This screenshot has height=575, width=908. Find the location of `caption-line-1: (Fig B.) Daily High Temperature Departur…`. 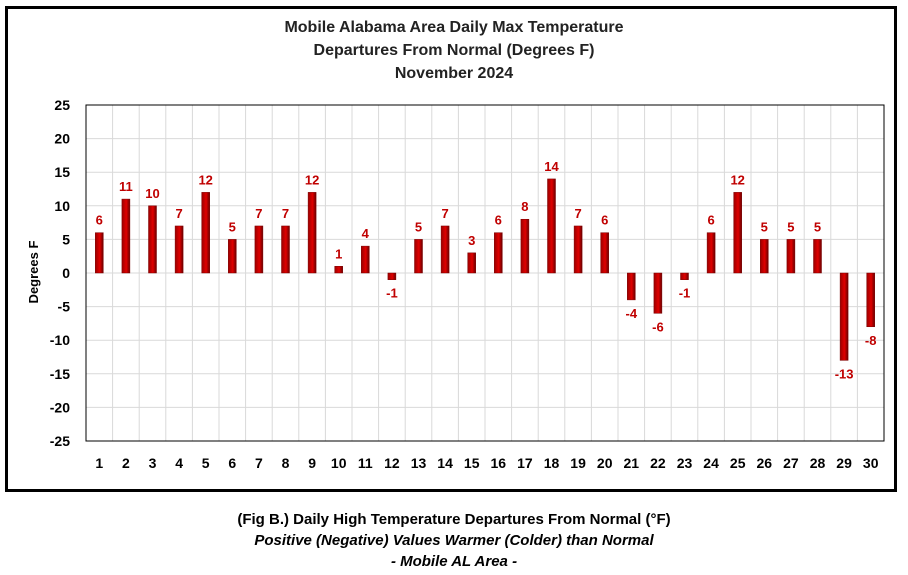

caption-line-1: (Fig B.) Daily High Temperature Departur… is located at coordinates (454, 519).